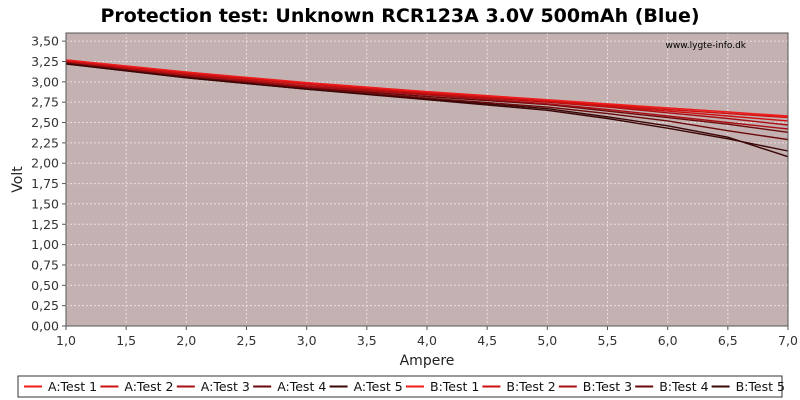 The image size is (800, 400). What do you see at coordinates (186, 340) in the screenshot?
I see `x-tick-label: 2,0` at bounding box center [186, 340].